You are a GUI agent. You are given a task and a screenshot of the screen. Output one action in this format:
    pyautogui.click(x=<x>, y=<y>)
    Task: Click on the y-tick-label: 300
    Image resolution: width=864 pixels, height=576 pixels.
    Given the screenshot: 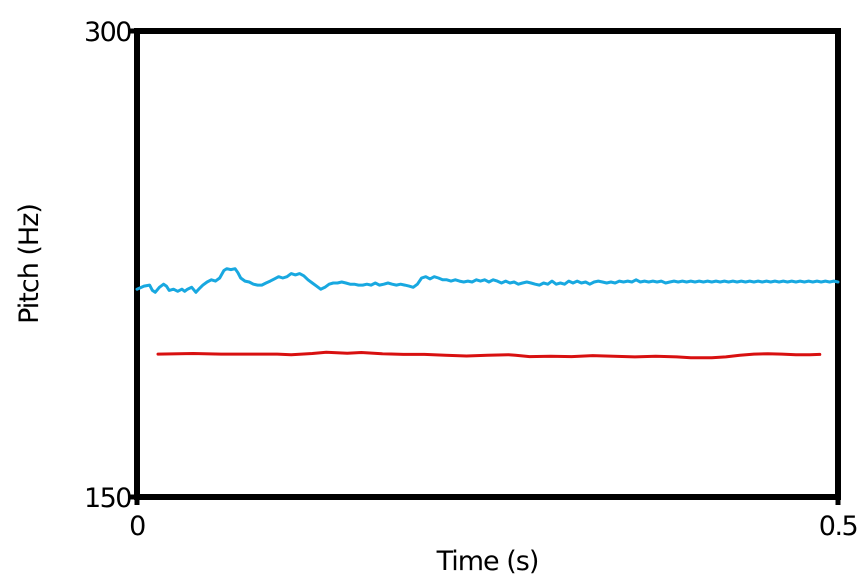 What is the action you would take?
    pyautogui.click(x=107, y=32)
    